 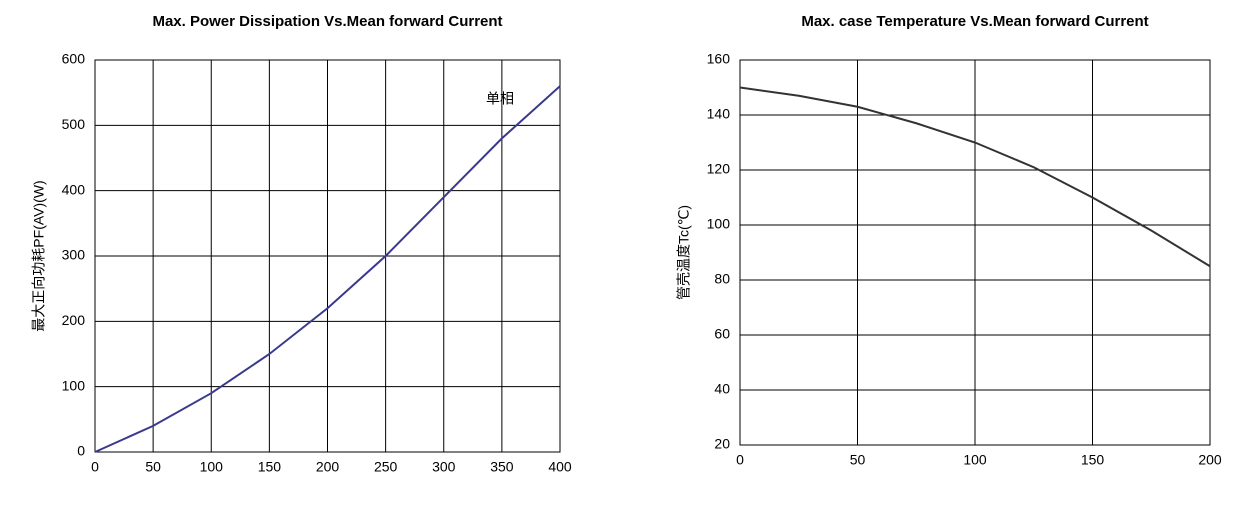 What do you see at coordinates (81, 451) in the screenshot?
I see `y-tick-label: 0` at bounding box center [81, 451].